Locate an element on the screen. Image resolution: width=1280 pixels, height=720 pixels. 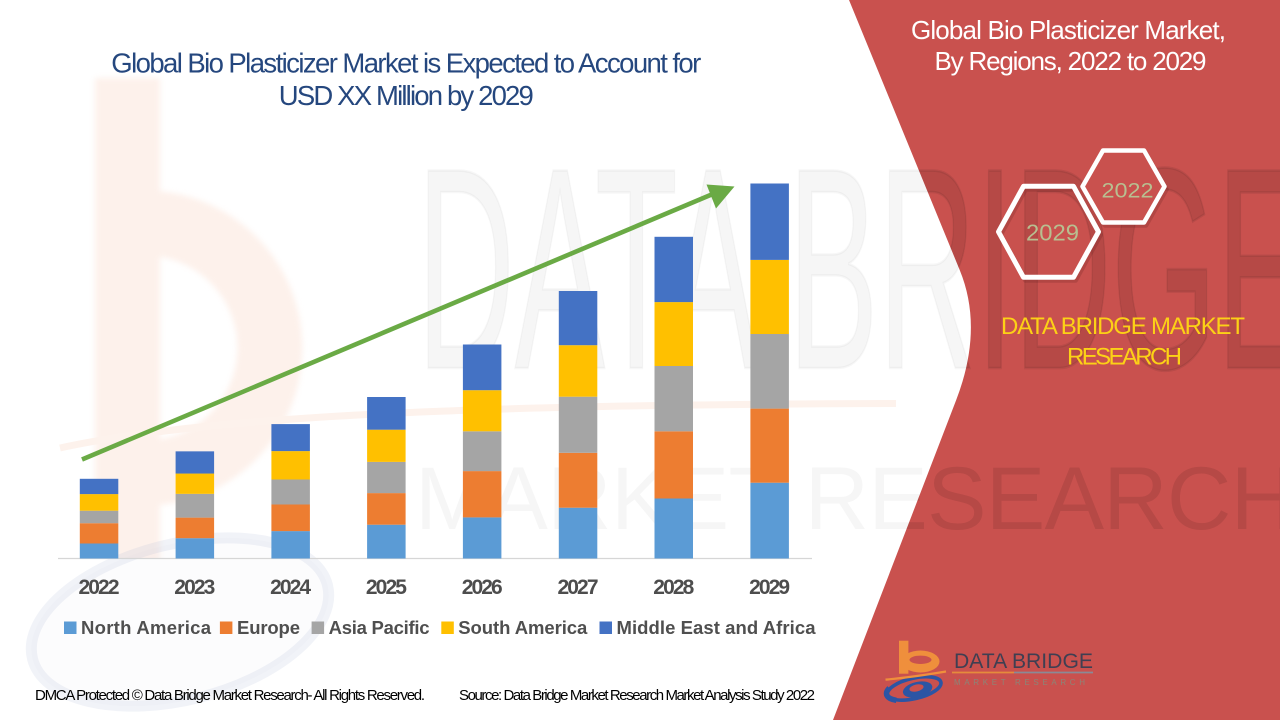
svg-text: 2028 is located at coordinates (673, 587).